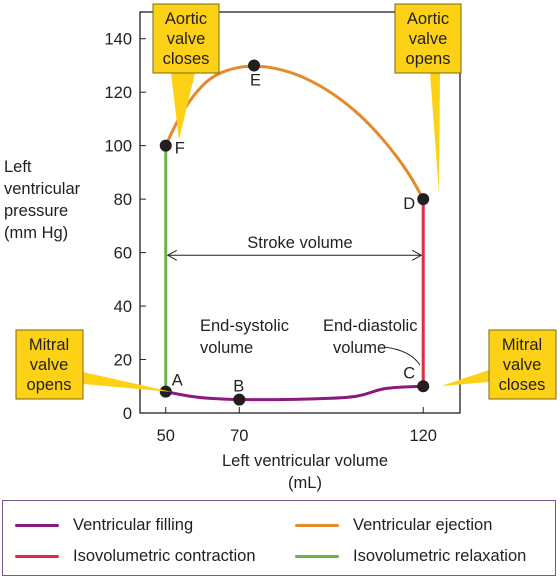 Image resolution: width=560 pixels, height=581 pixels. What do you see at coordinates (177, 381) in the screenshot?
I see `point-label-a: A` at bounding box center [177, 381].